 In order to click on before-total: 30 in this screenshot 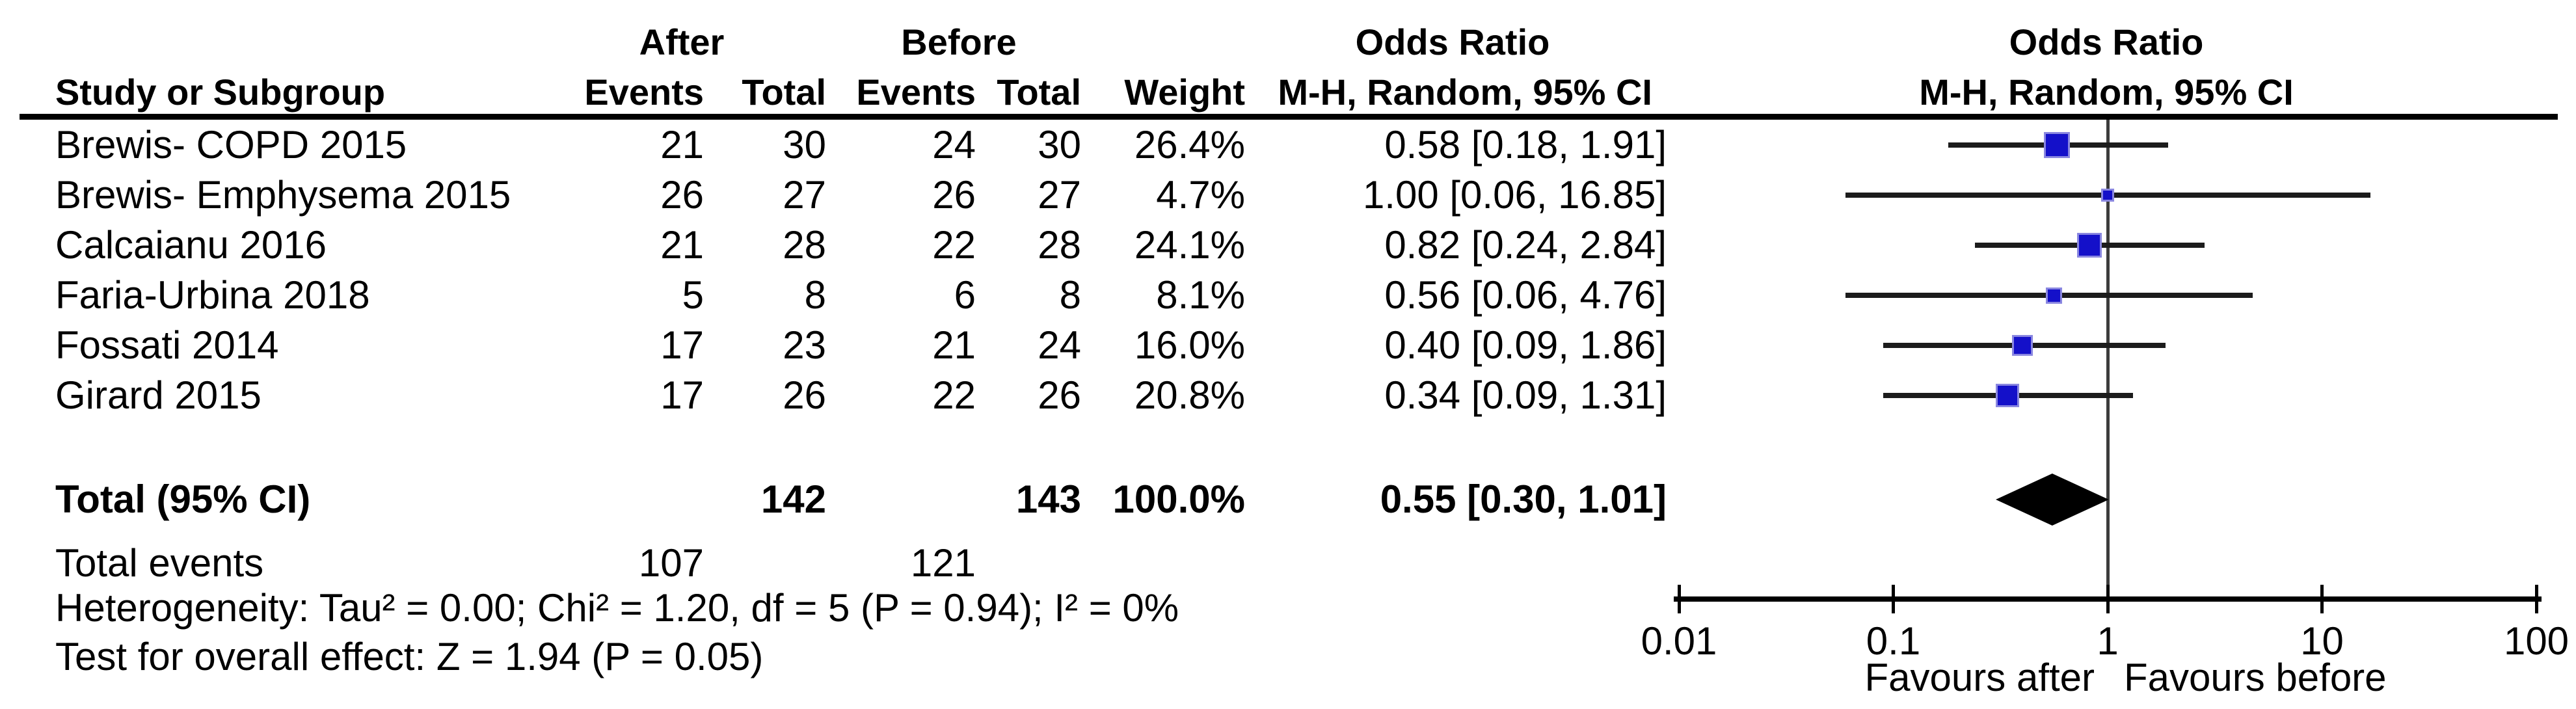, I will do `click(1059, 145)`.